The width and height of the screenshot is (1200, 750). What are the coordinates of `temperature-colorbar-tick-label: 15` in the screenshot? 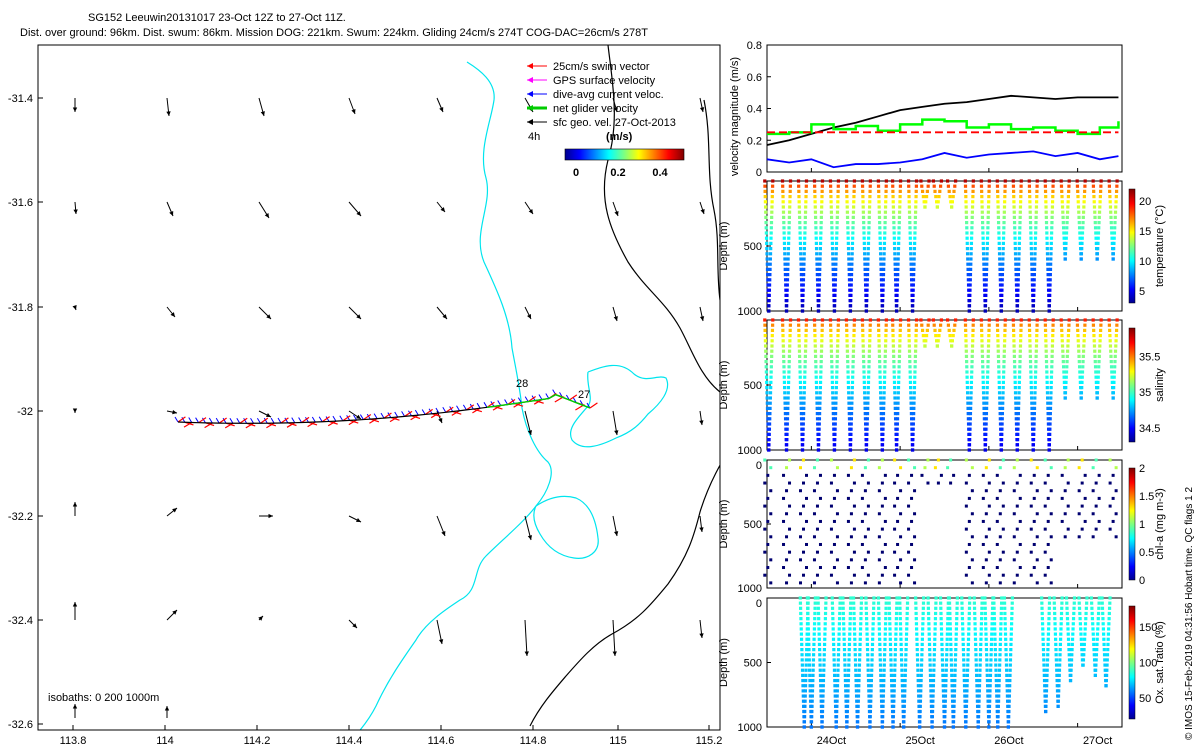 It's located at (1145, 232).